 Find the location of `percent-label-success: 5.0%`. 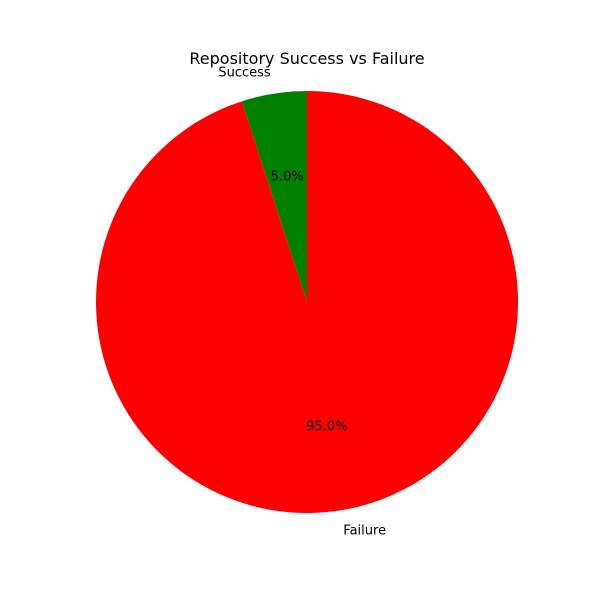

percent-label-success: 5.0% is located at coordinates (287, 176).